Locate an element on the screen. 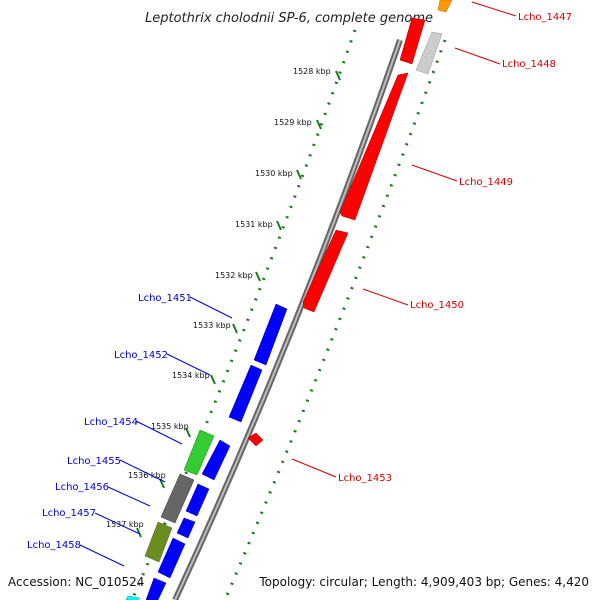 This screenshot has width=600, height=600. kbp-label: 1531 kbp is located at coordinates (254, 224).